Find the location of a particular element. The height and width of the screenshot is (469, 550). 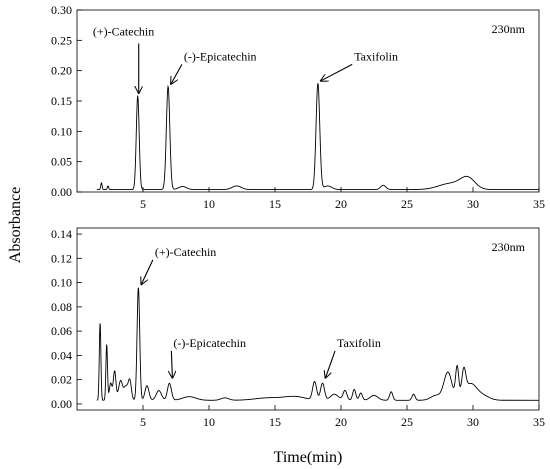

x-tick-label-top: 35 is located at coordinates (539, 204).